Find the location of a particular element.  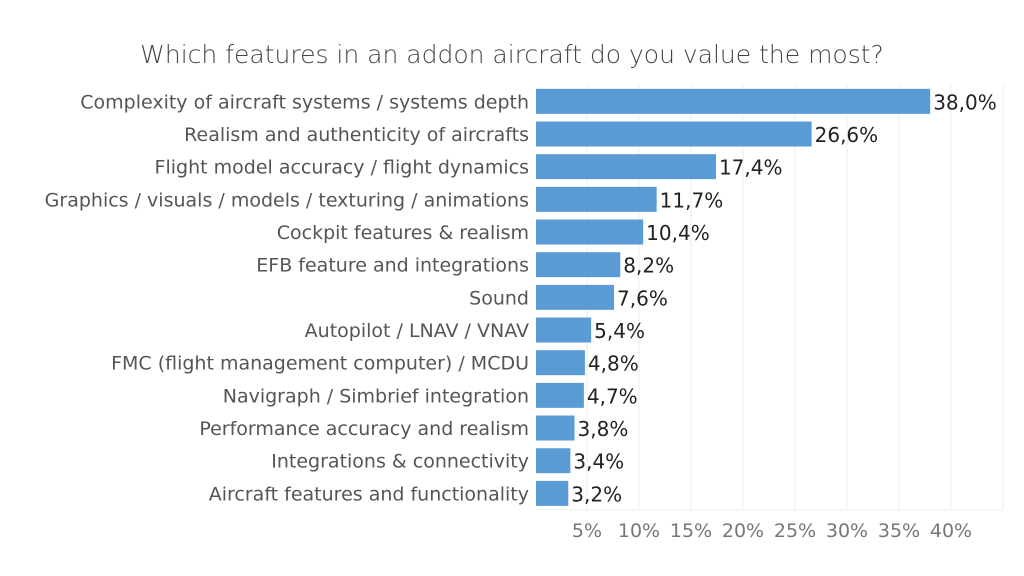

data-label: 8,2% is located at coordinates (648, 266).